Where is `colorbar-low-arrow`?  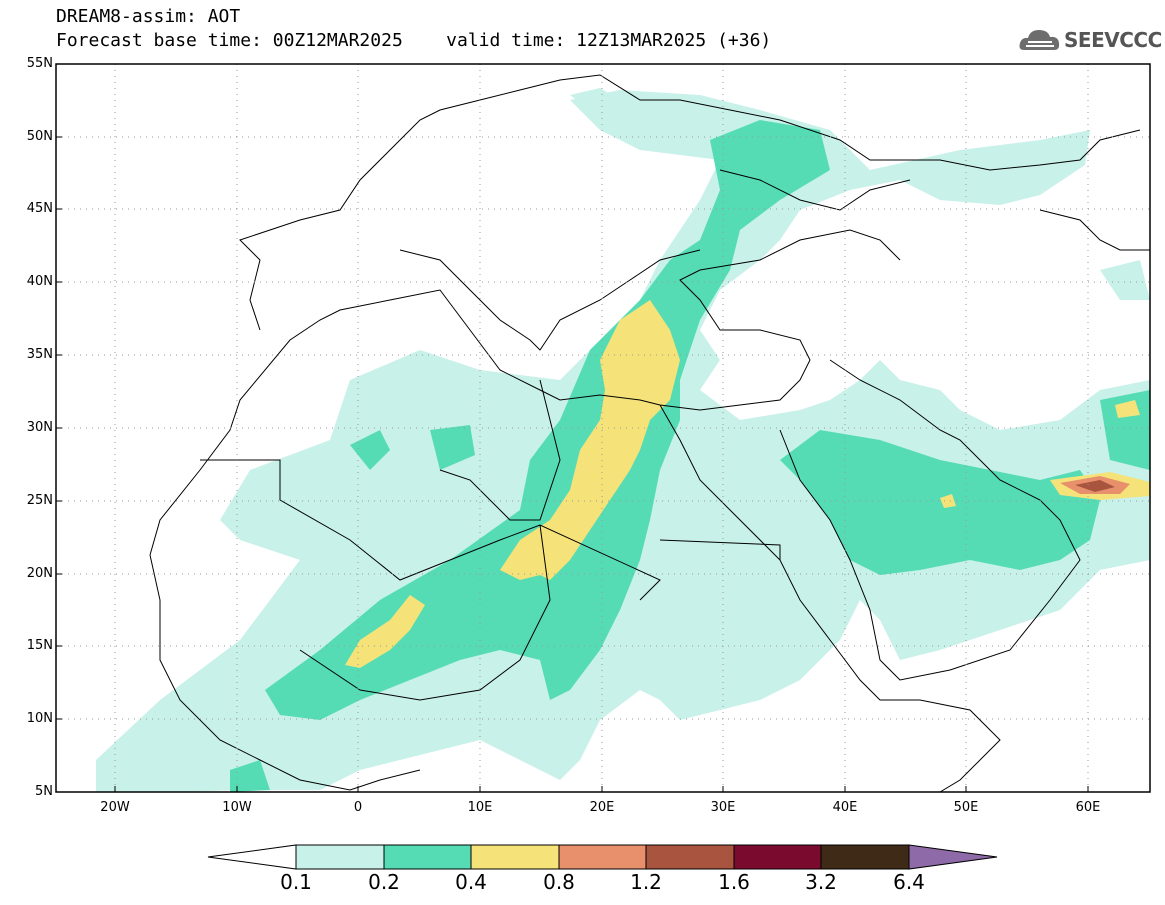
colorbar-low-arrow is located at coordinates (252, 857).